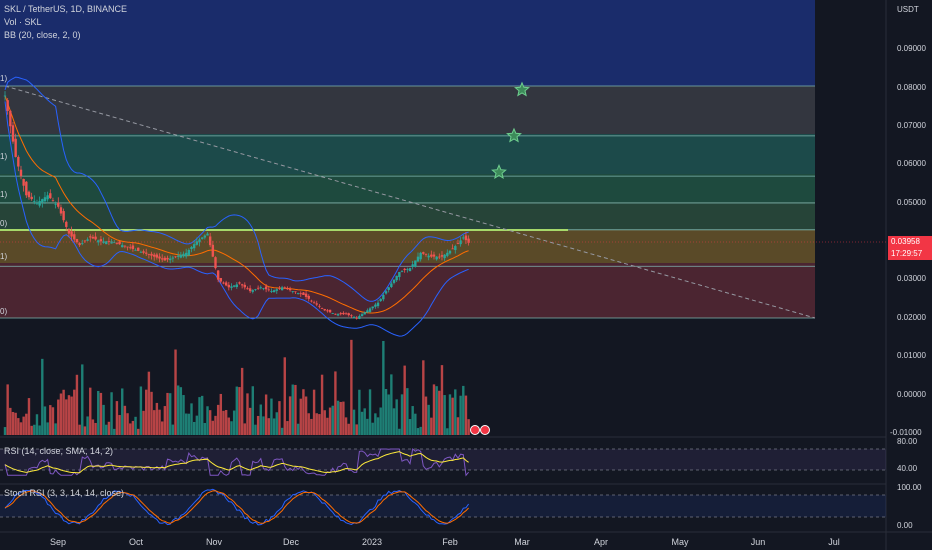 The width and height of the screenshot is (932, 550). Describe the element at coordinates (23, 22) in the screenshot. I see `volume-legend: Vol · SKL` at that location.